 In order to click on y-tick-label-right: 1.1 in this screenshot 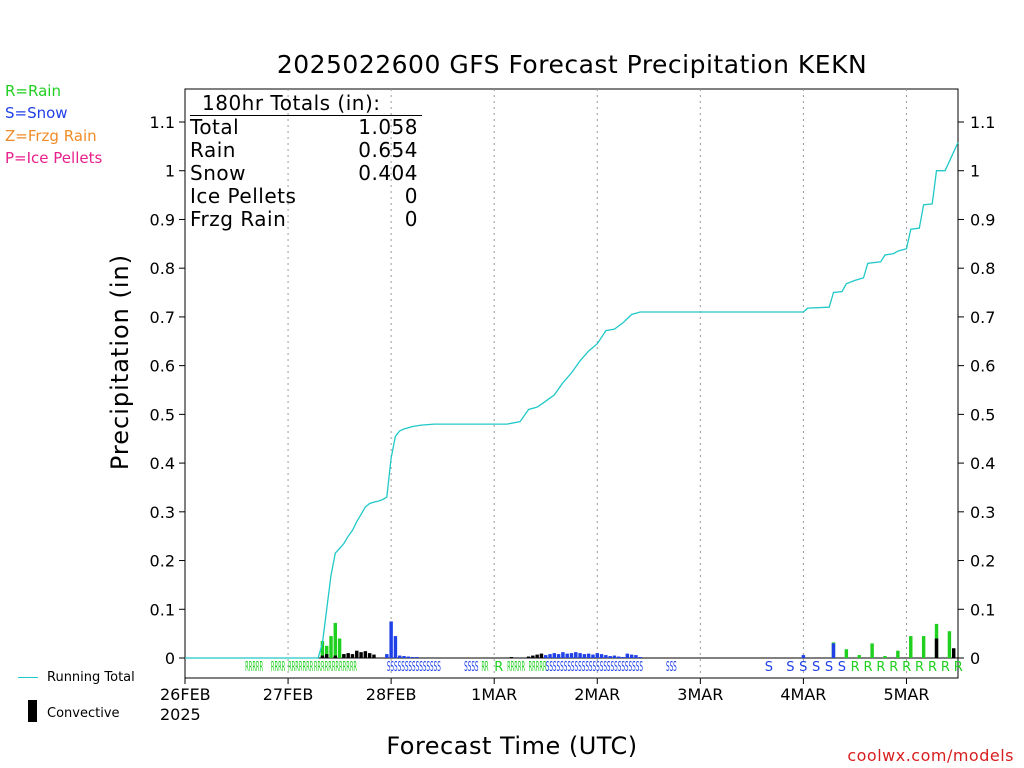, I will do `click(982, 122)`.